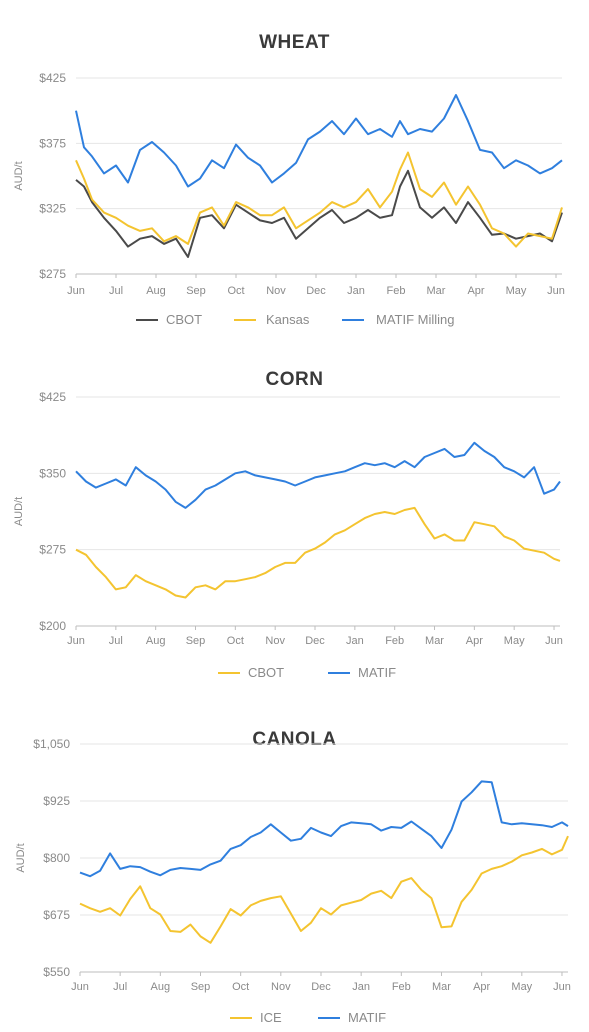 The image size is (589, 1032). What do you see at coordinates (56, 915) in the screenshot?
I see `y-tick-label: $675` at bounding box center [56, 915].